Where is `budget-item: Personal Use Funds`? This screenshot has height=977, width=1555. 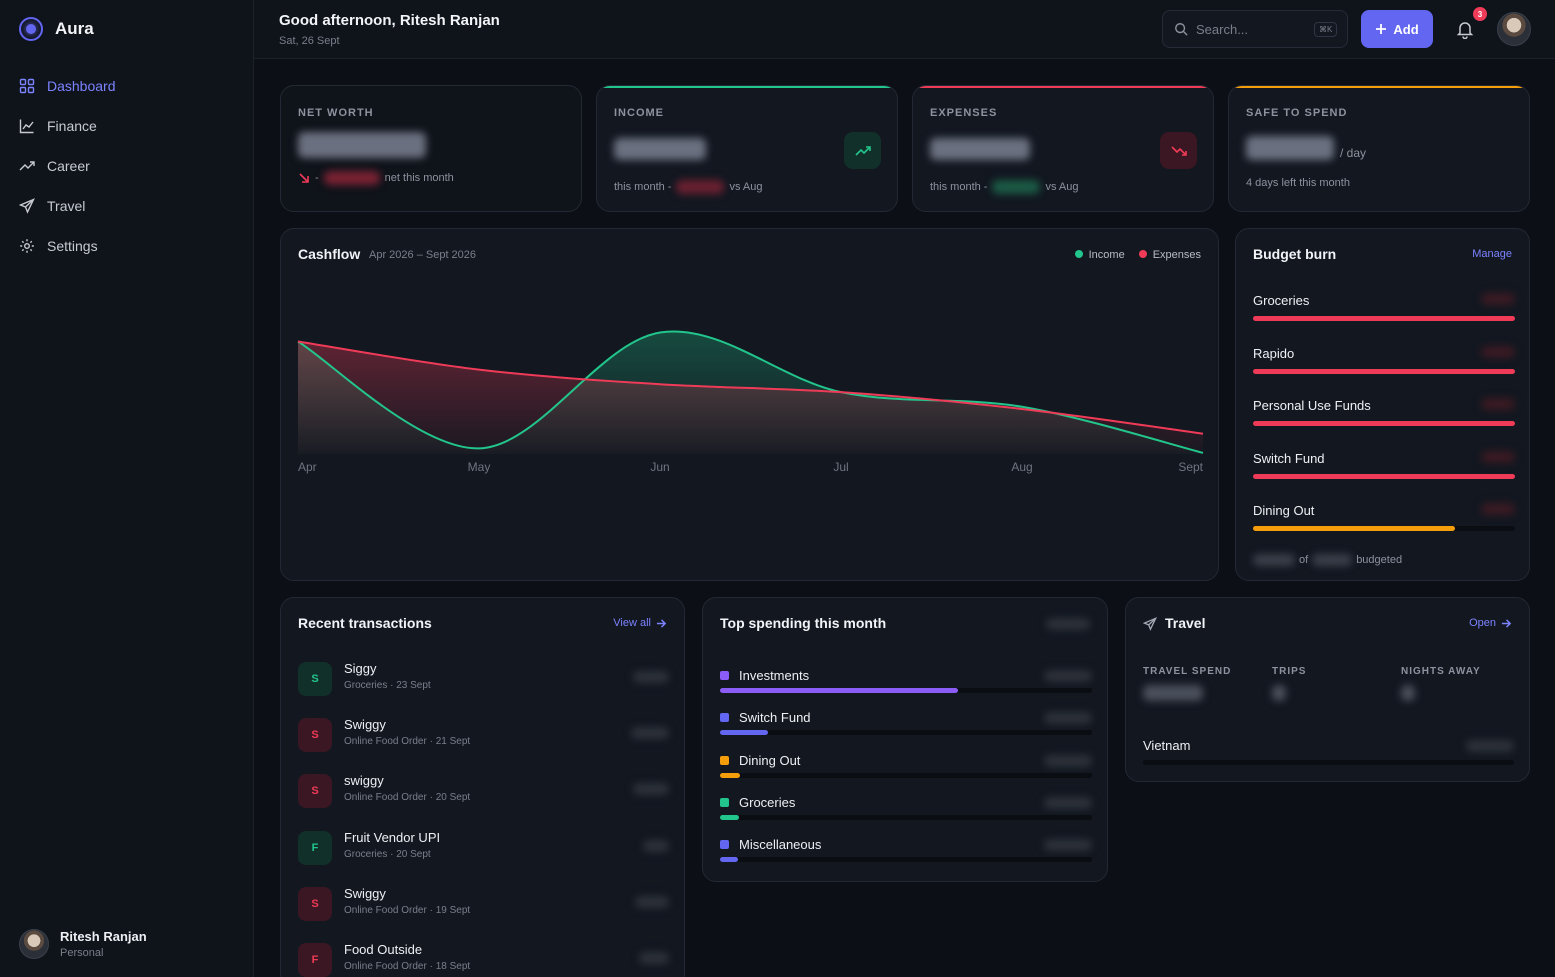
budget-item: Personal Use Funds is located at coordinates (1384, 412).